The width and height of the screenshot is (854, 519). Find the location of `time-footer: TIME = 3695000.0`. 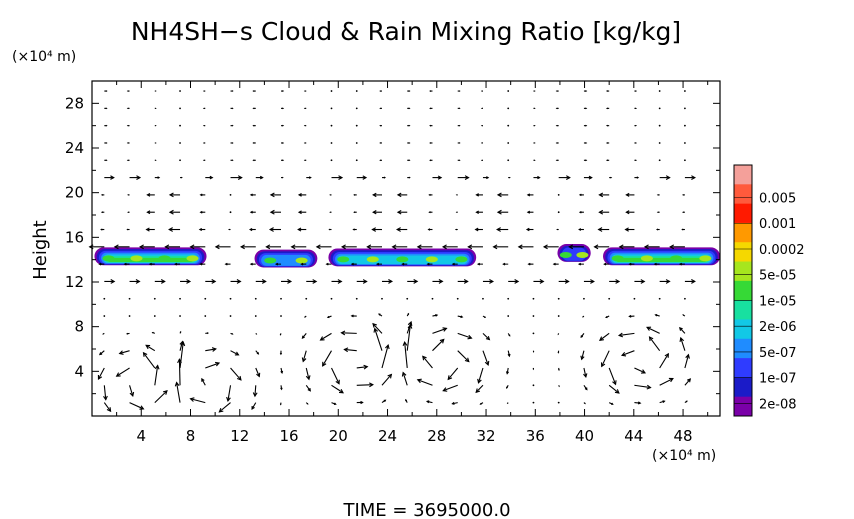

time-footer: TIME = 3695000.0 is located at coordinates (426, 509).